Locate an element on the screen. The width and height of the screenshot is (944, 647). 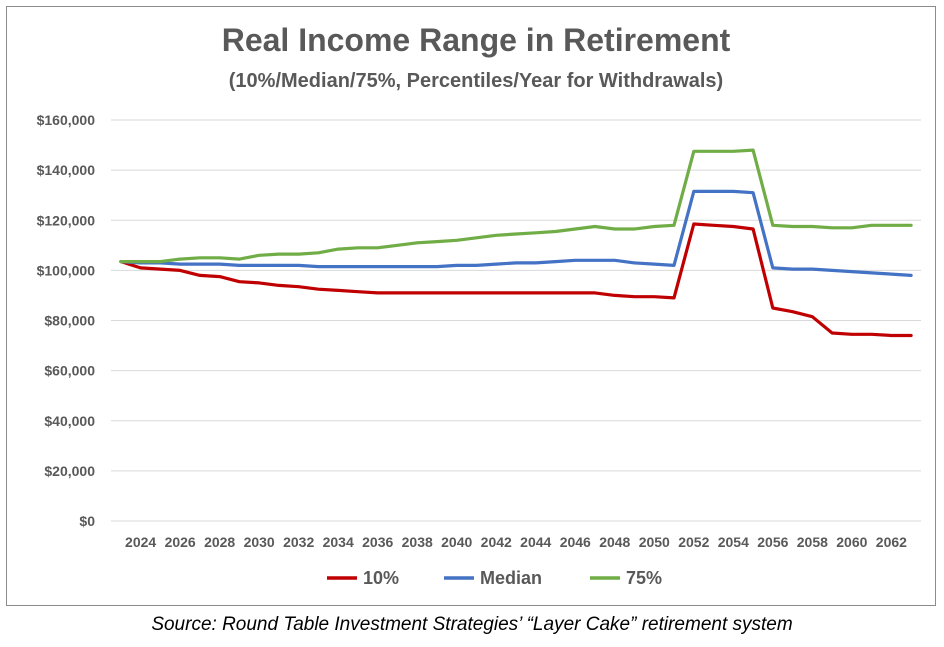
x-tick-label: 2056 is located at coordinates (772, 542).